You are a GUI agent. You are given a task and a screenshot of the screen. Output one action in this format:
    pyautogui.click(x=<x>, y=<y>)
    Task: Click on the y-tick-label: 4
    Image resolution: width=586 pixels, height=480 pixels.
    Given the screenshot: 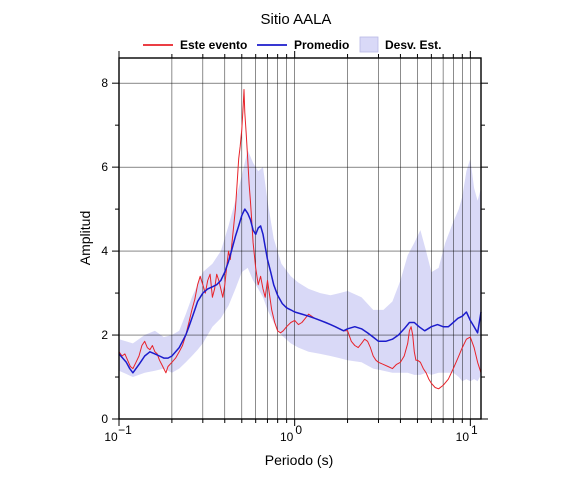 What is the action you would take?
    pyautogui.click(x=104, y=251)
    